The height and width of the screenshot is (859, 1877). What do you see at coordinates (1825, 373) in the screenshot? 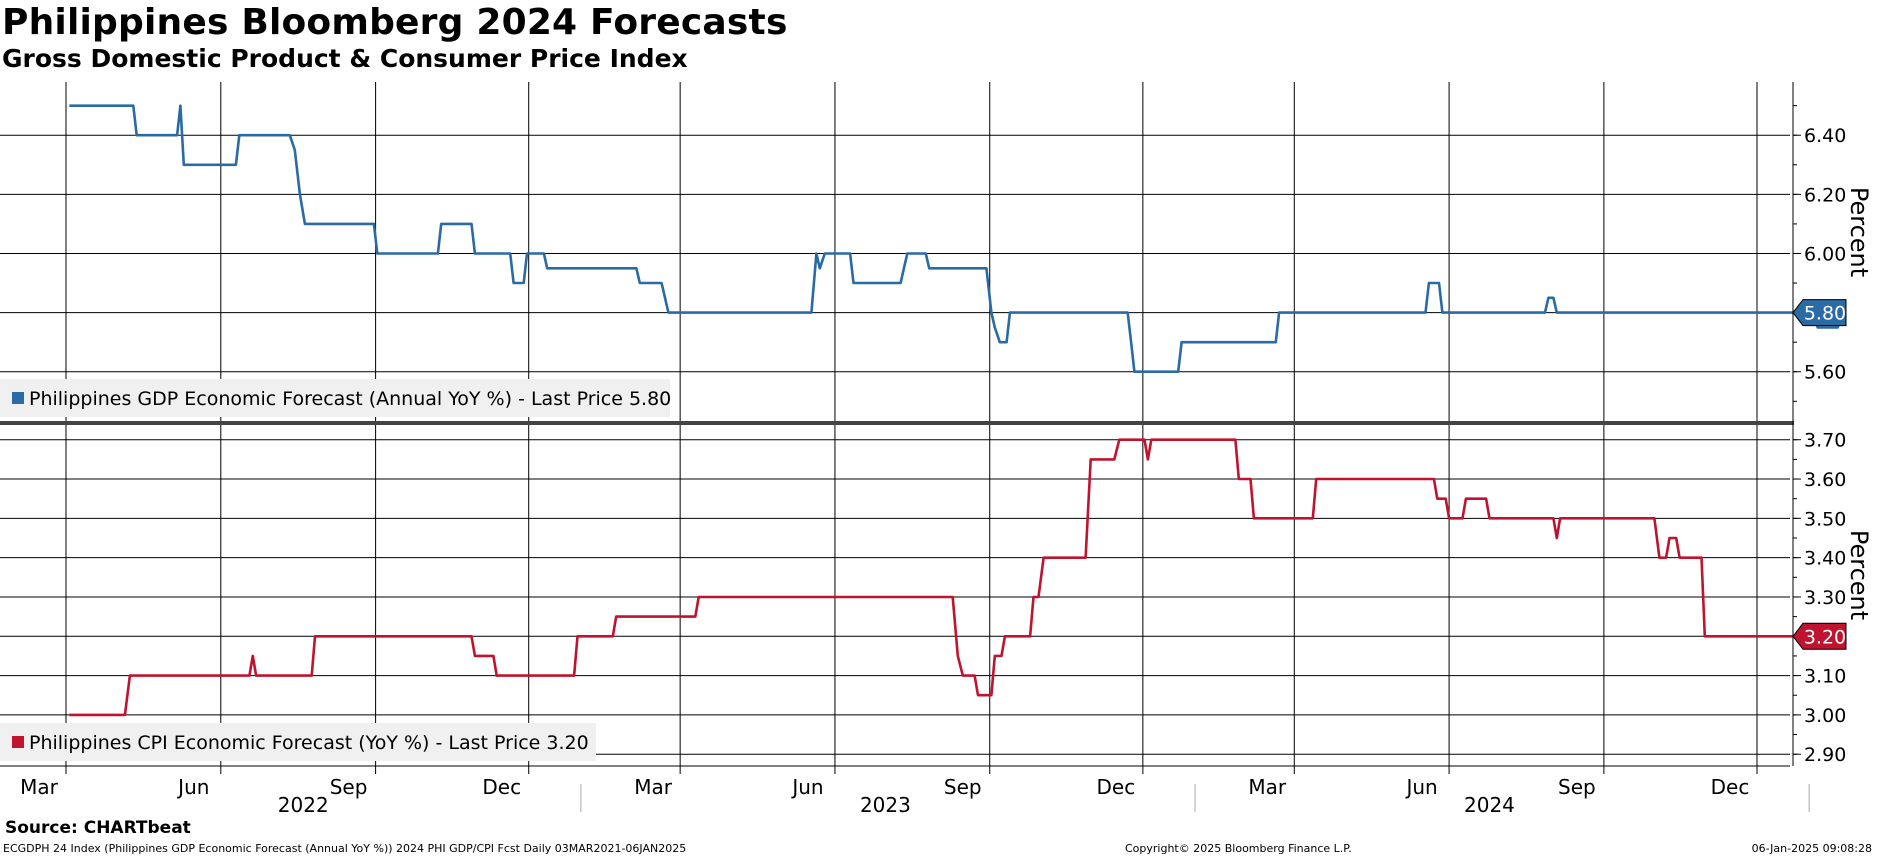
I see `y-tick-label: 5.60` at bounding box center [1825, 373].